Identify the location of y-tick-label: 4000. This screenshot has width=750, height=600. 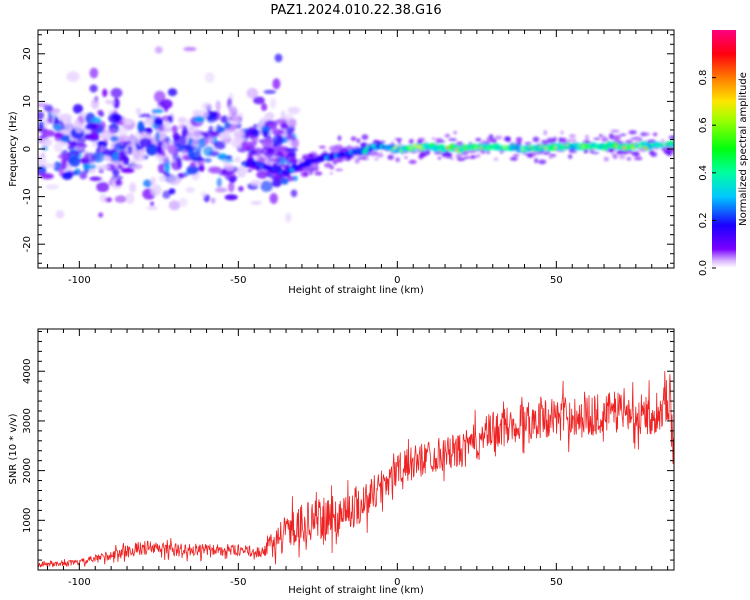
(27, 371).